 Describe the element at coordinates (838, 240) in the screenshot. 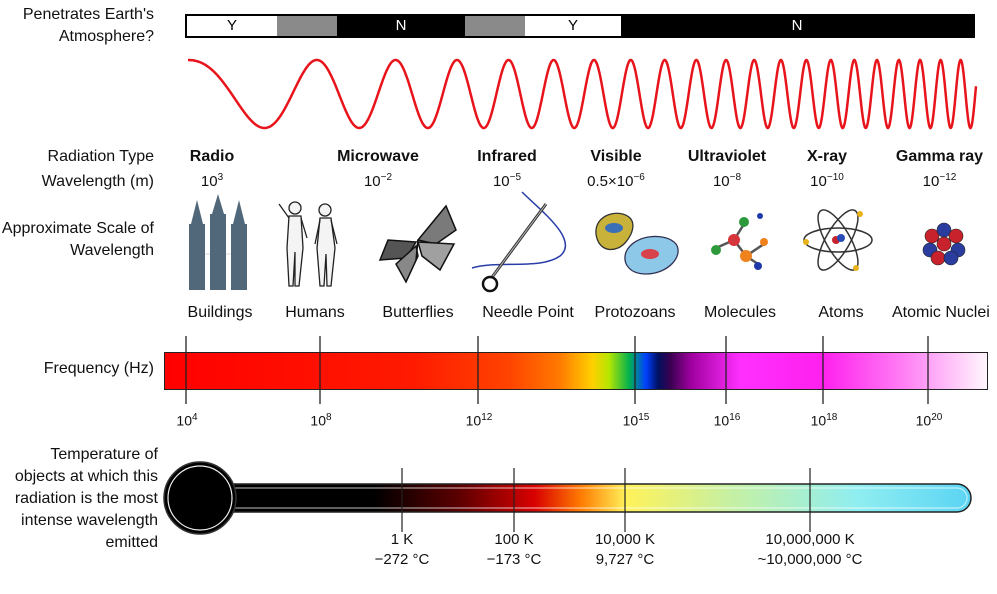

I see `atom-icon` at that location.